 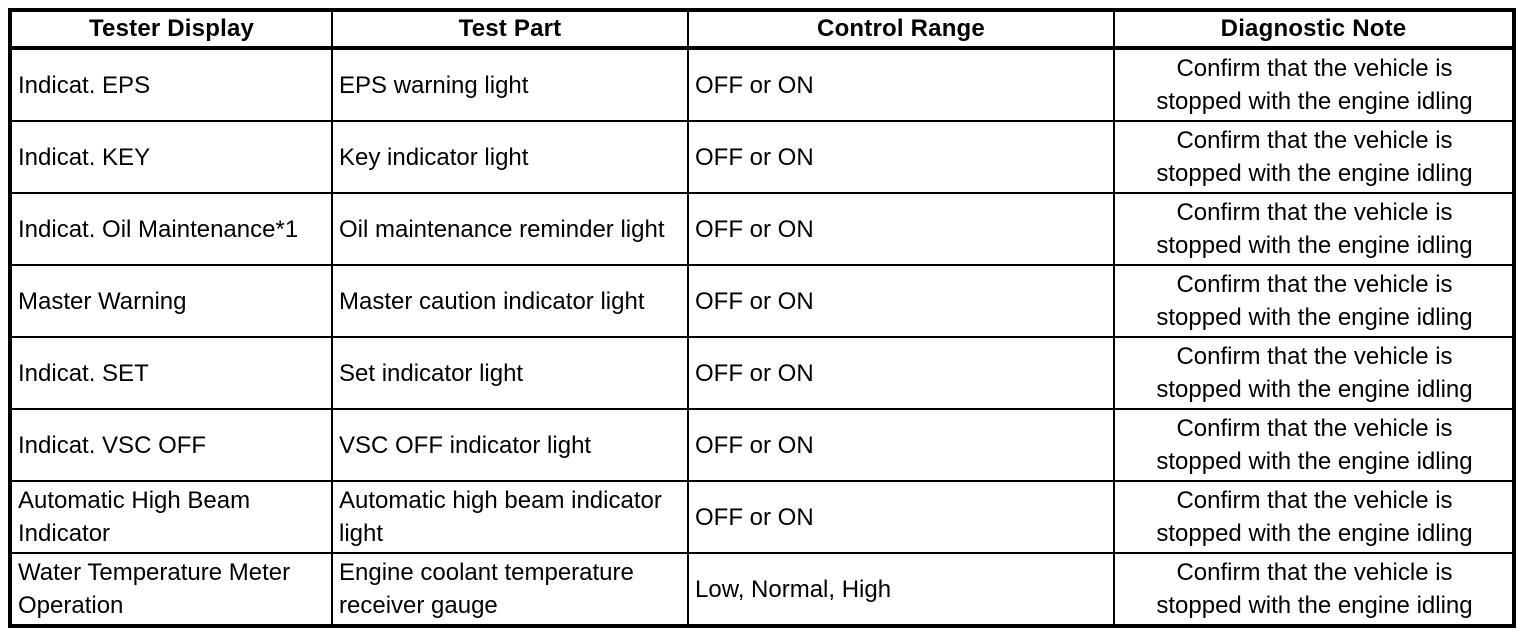 What do you see at coordinates (112, 445) in the screenshot?
I see `cell-text: Indicat. VSC OFF` at bounding box center [112, 445].